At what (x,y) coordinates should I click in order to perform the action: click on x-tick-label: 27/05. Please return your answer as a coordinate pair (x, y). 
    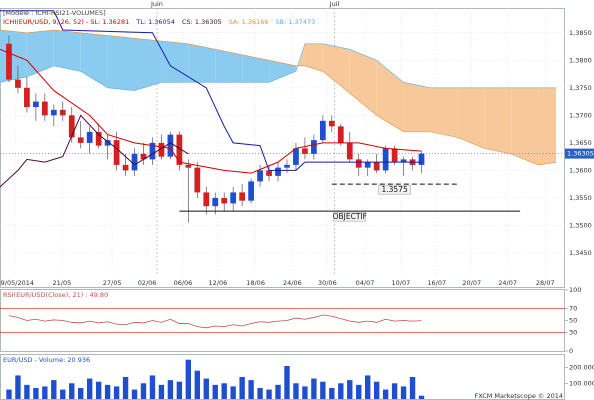
    Looking at the image, I should click on (112, 283).